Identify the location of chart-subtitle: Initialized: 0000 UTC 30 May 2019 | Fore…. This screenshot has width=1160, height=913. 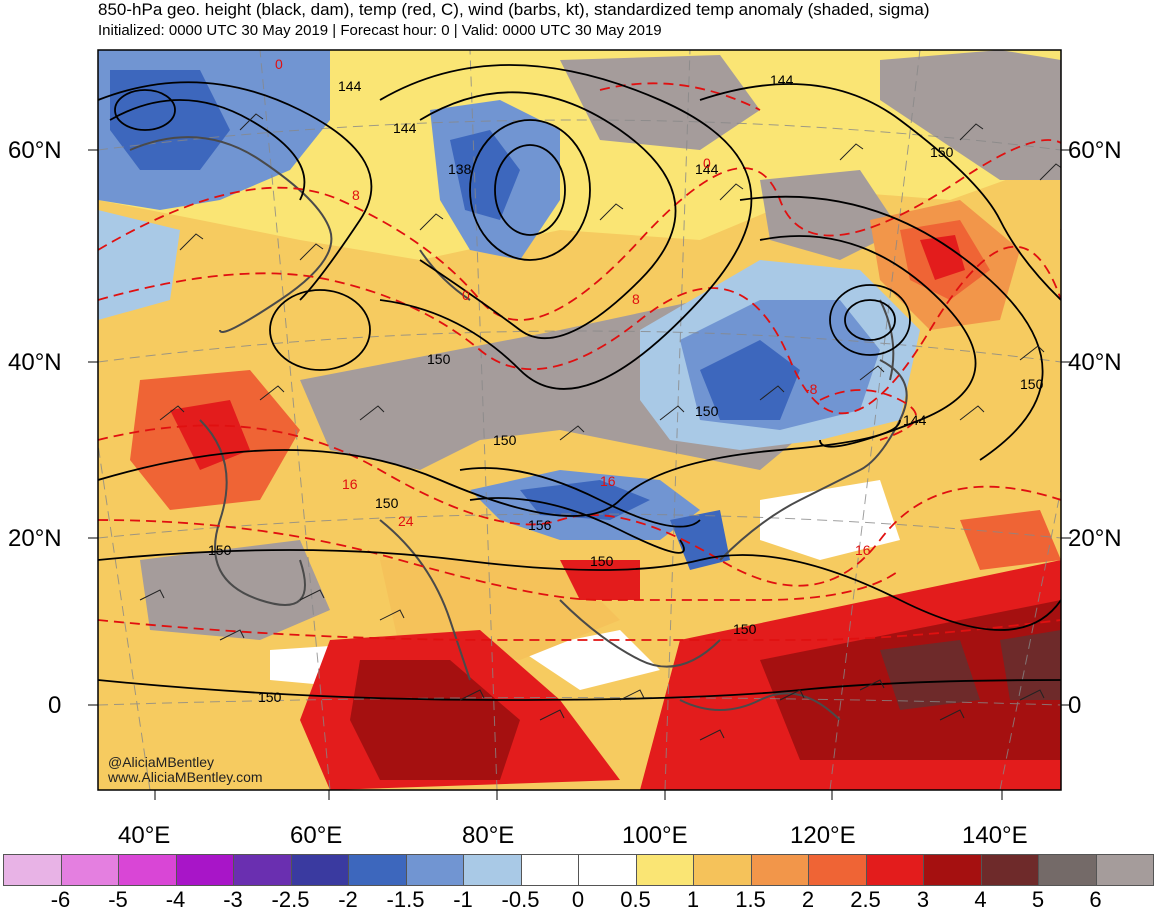
(380, 30).